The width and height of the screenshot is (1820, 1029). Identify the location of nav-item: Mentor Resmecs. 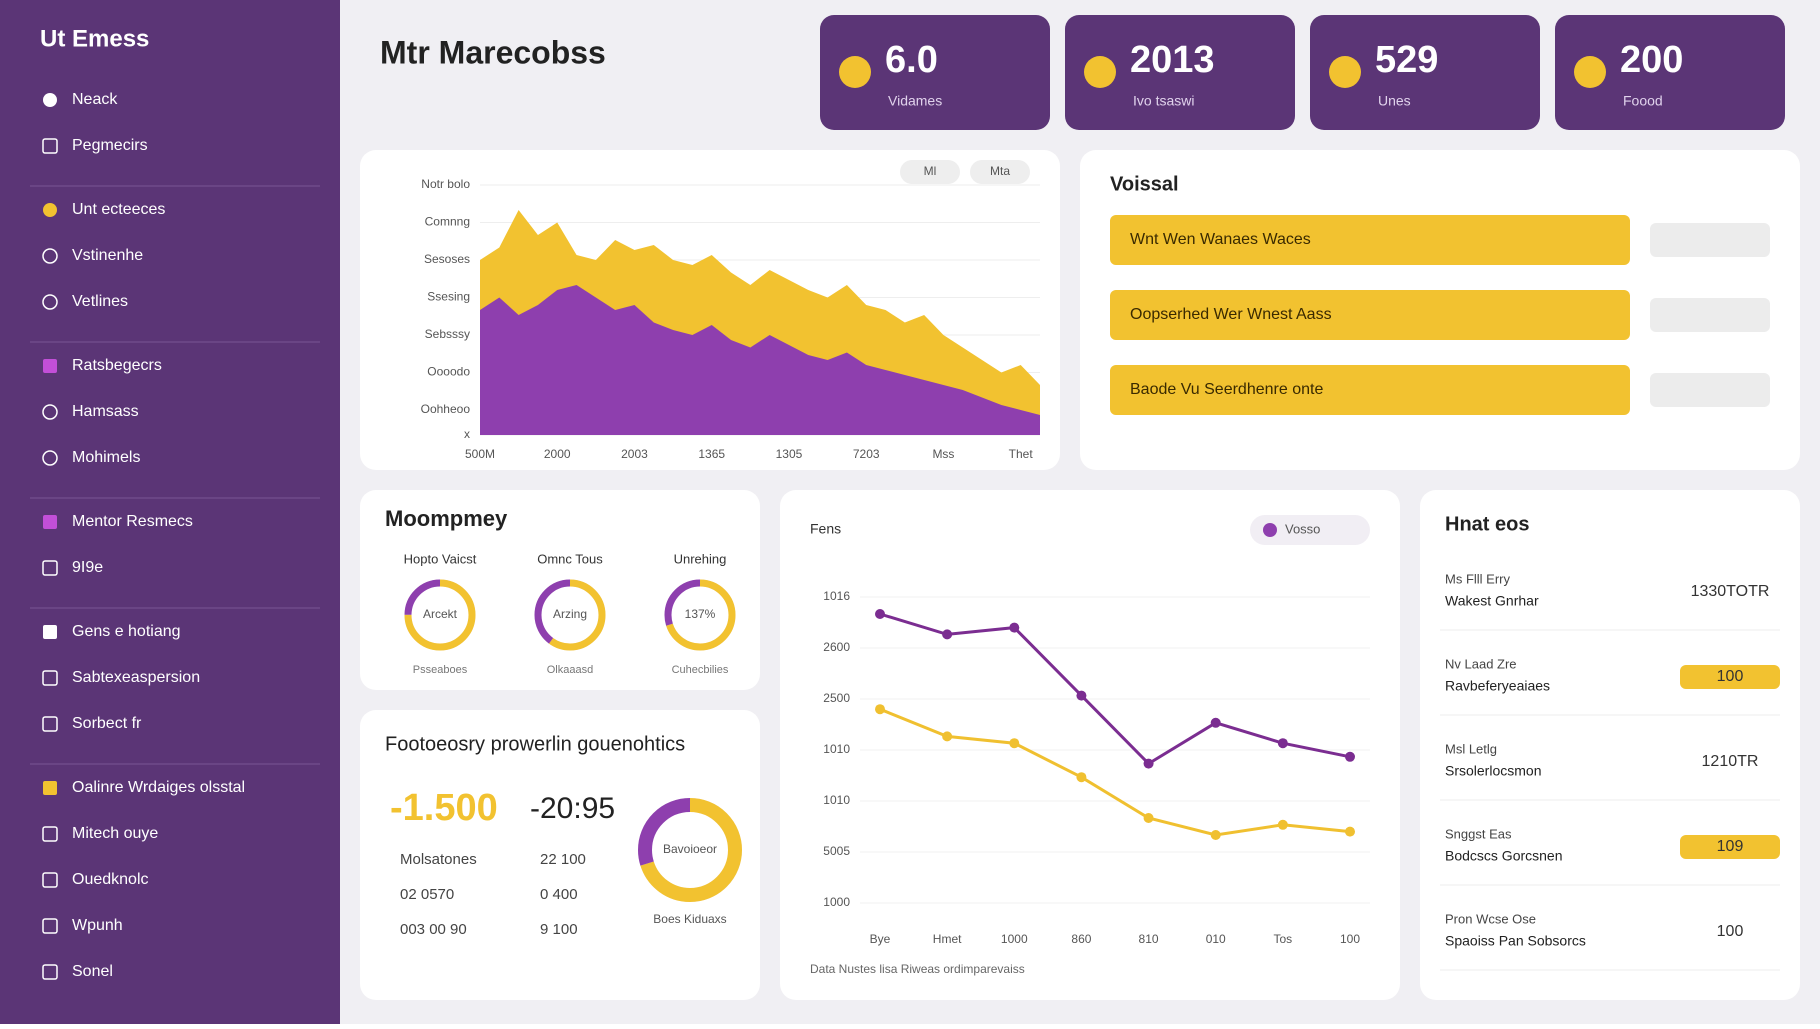
(132, 521).